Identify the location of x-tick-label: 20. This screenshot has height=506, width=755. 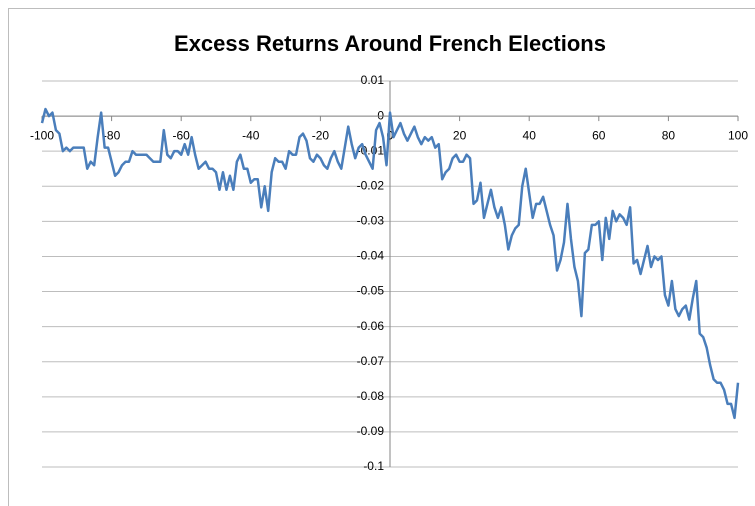
(460, 135).